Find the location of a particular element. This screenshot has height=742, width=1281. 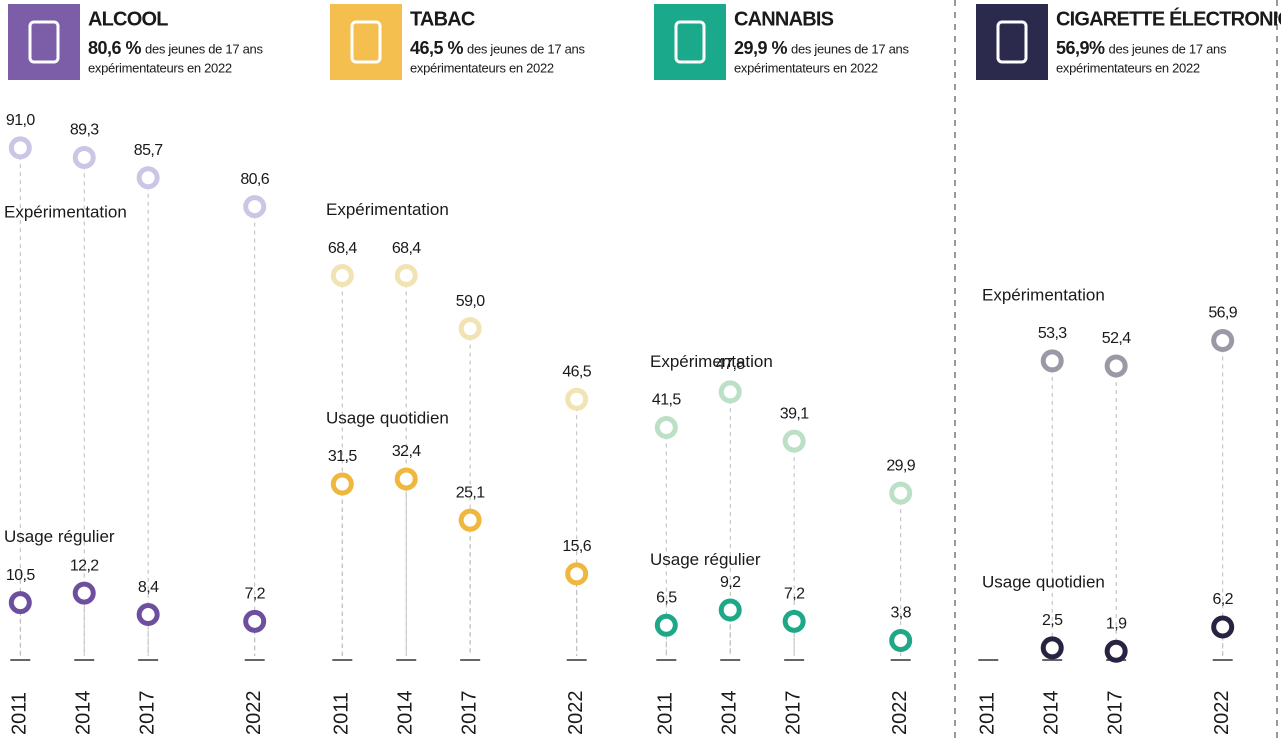

value-label: 85,7 is located at coordinates (148, 150).